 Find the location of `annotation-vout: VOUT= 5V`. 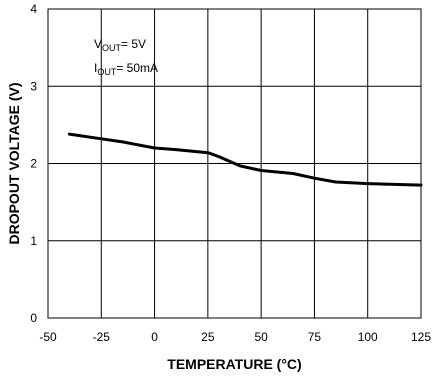

annotation-vout: VOUT= 5V is located at coordinates (120, 45).